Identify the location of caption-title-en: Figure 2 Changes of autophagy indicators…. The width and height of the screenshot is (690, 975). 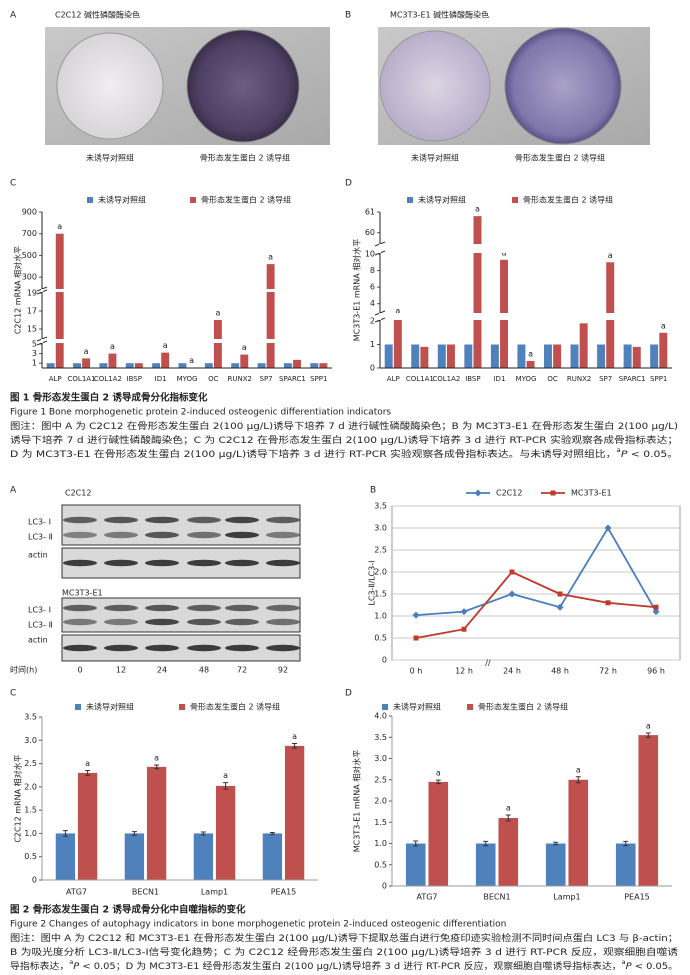
(258, 925).